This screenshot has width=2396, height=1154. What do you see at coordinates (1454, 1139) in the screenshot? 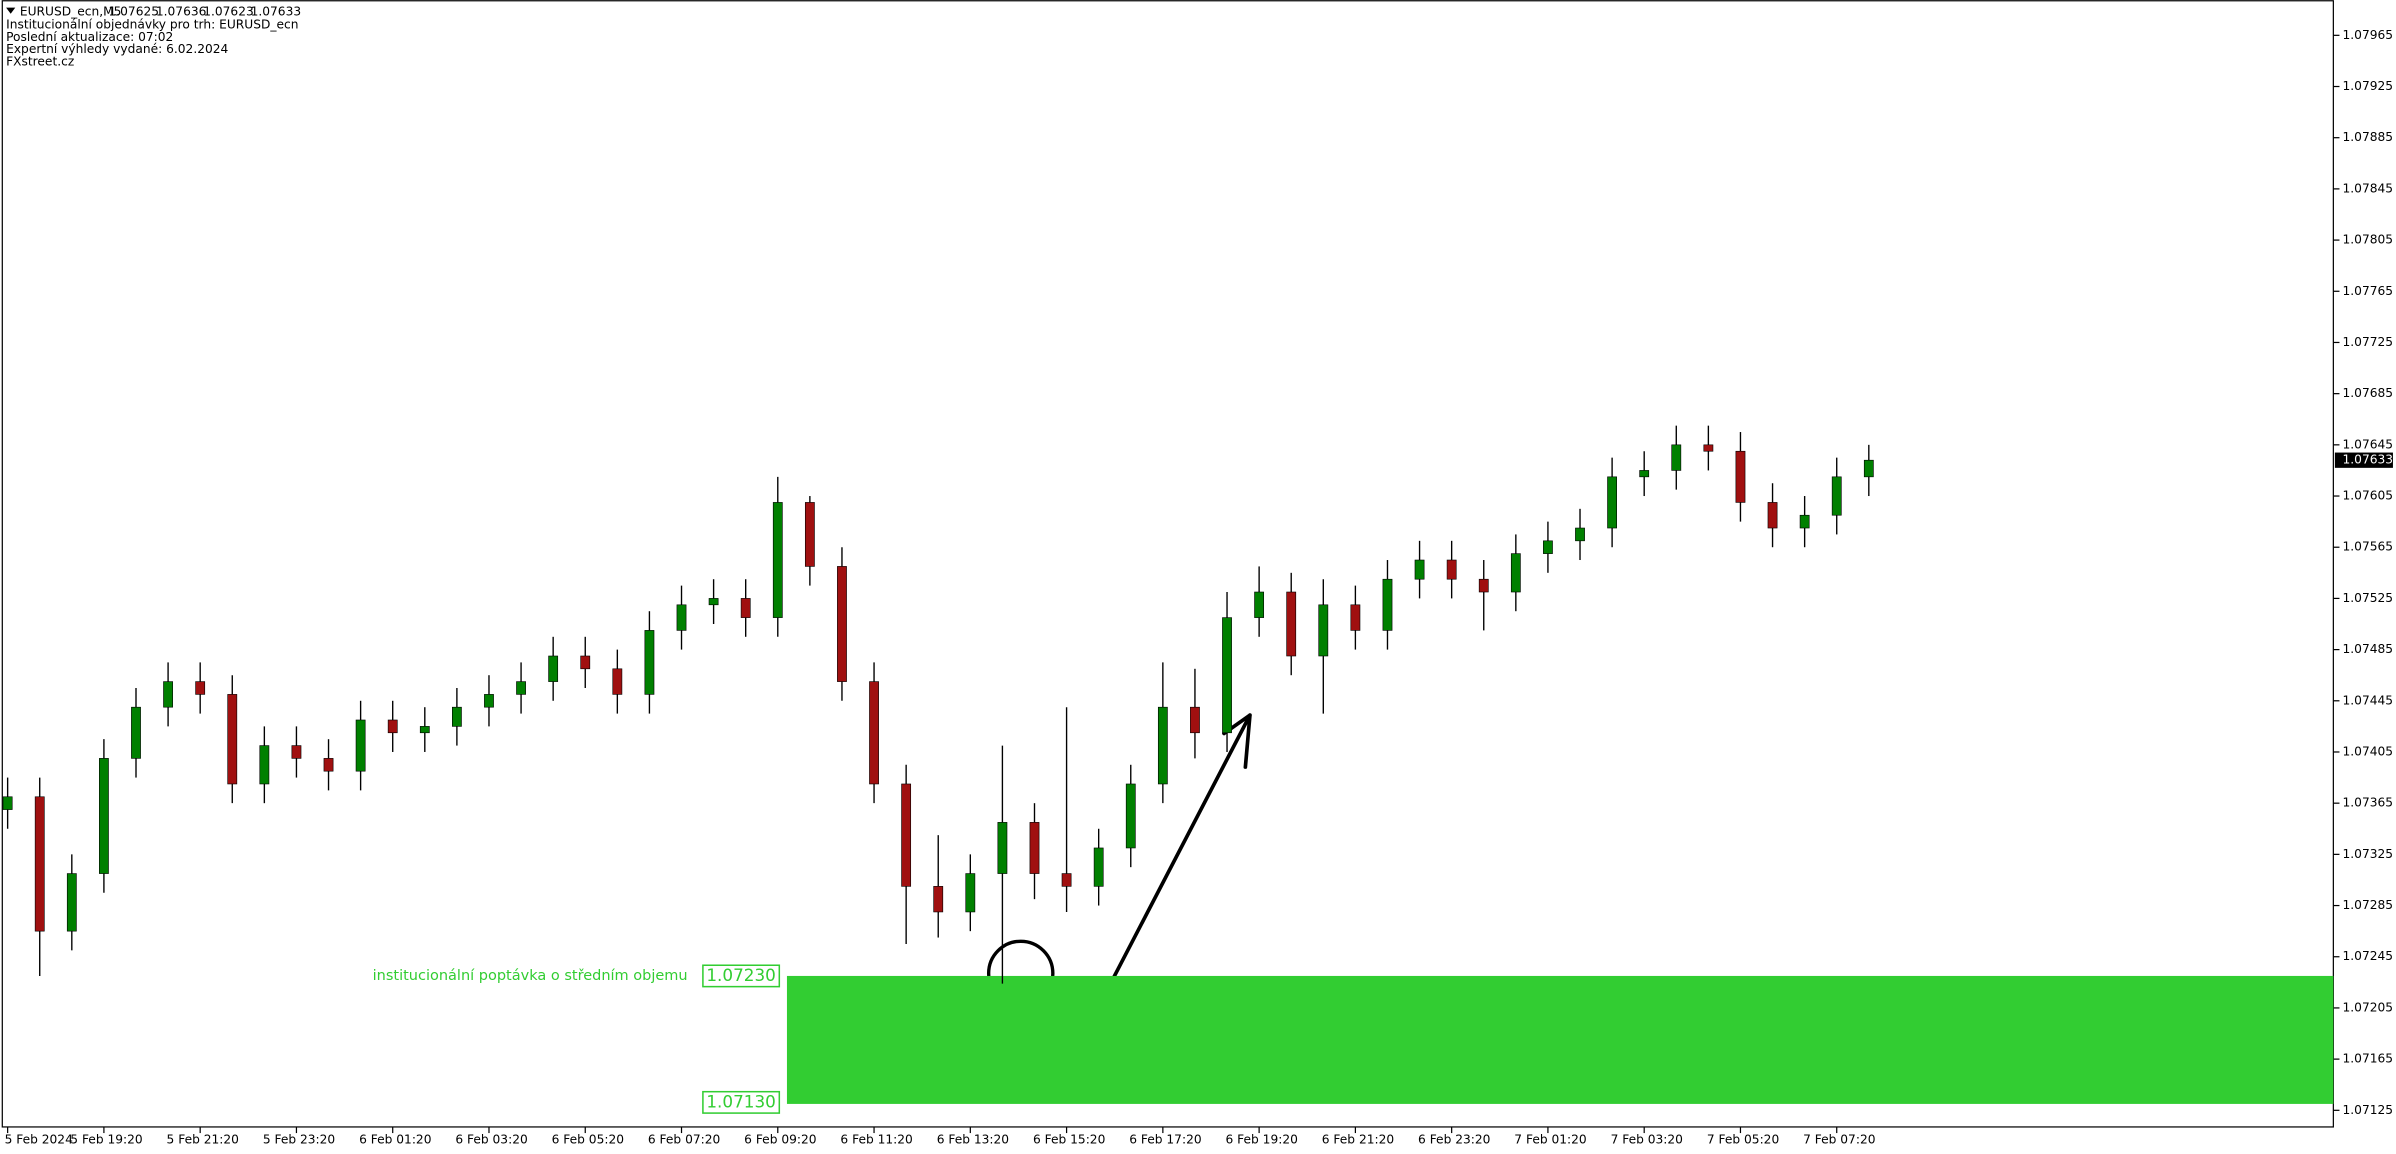
I see `x-tick-label: 6 Feb 23:20` at bounding box center [1454, 1139].